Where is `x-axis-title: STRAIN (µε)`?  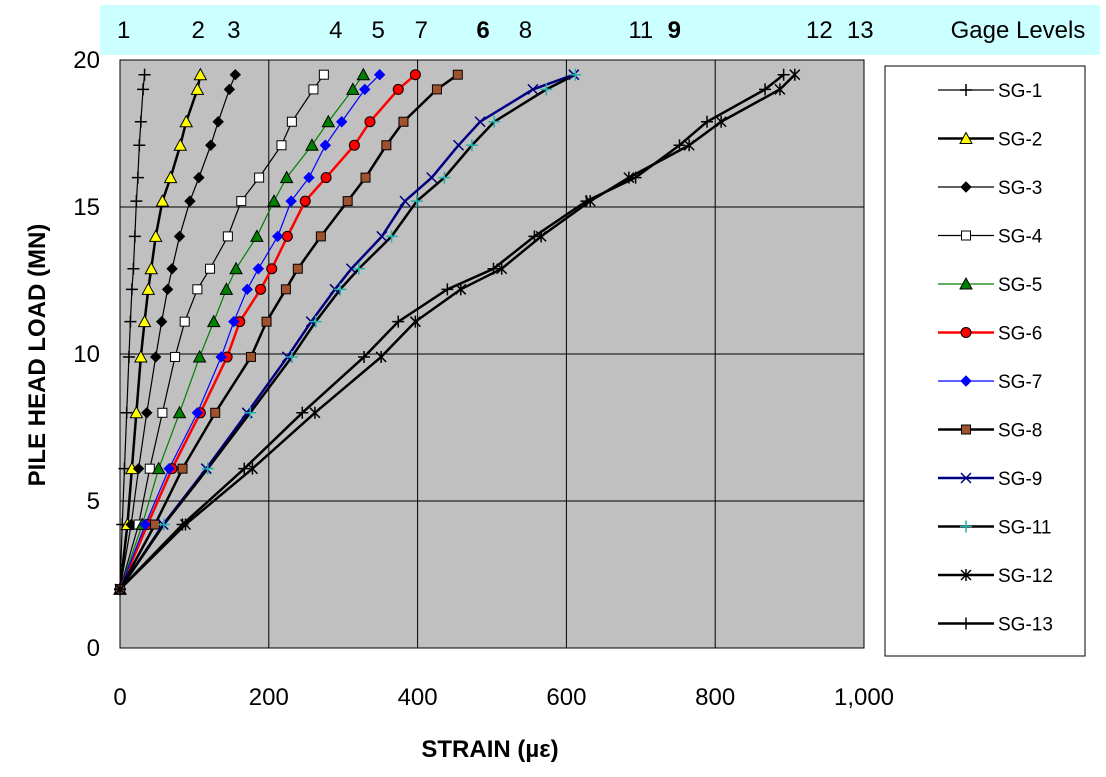
x-axis-title: STRAIN (µε) is located at coordinates (489, 749).